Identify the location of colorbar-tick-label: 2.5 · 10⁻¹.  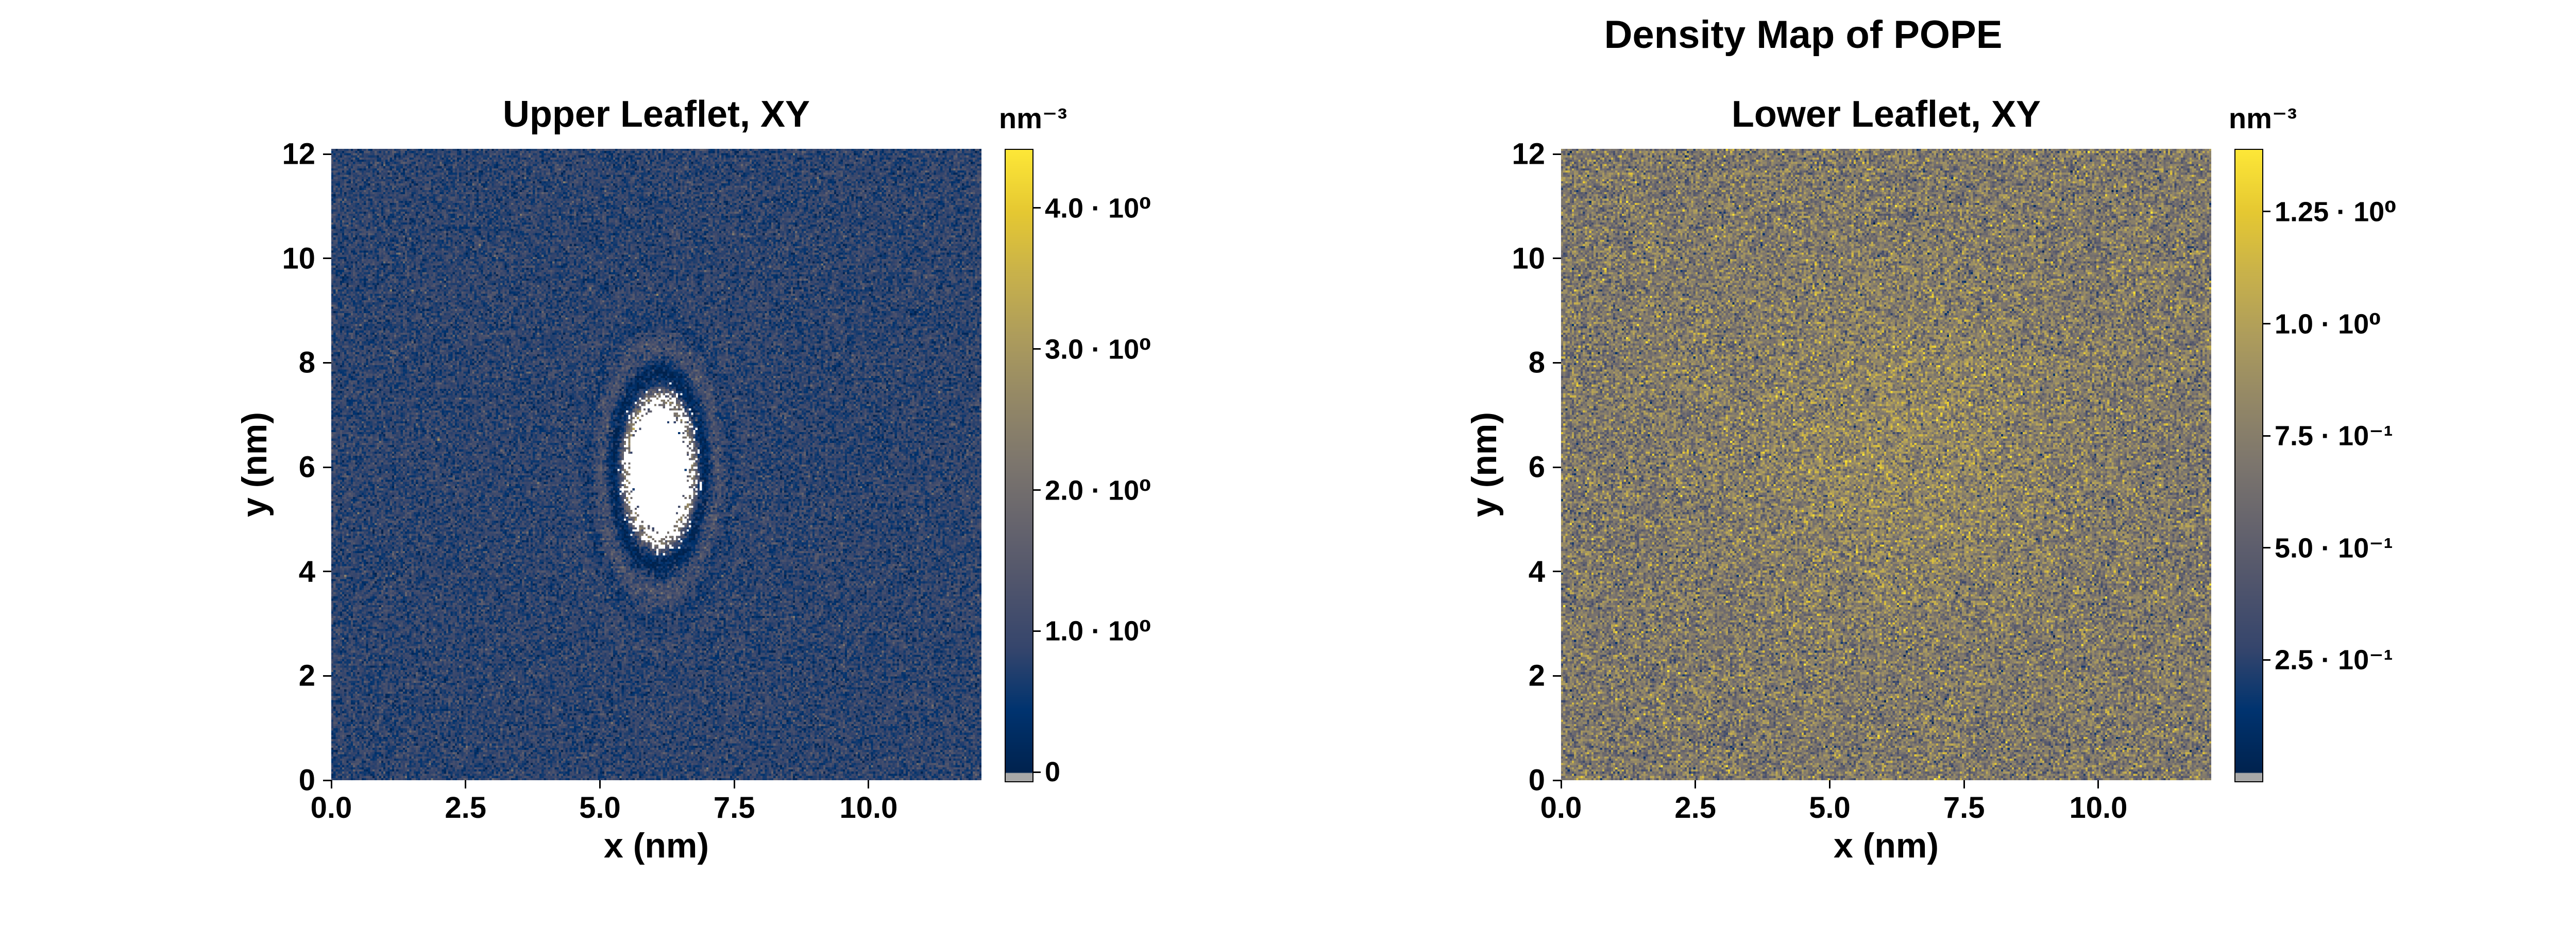
(2334, 660).